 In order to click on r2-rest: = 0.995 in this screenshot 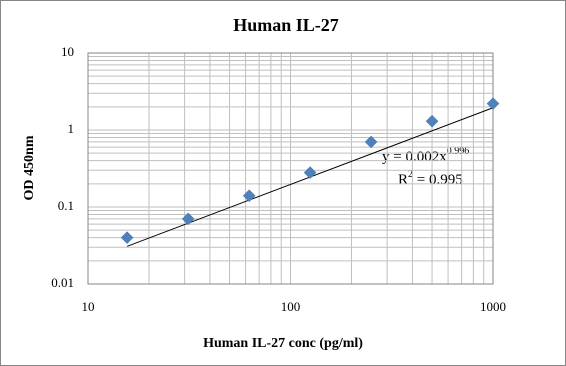, I will do `click(438, 180)`.